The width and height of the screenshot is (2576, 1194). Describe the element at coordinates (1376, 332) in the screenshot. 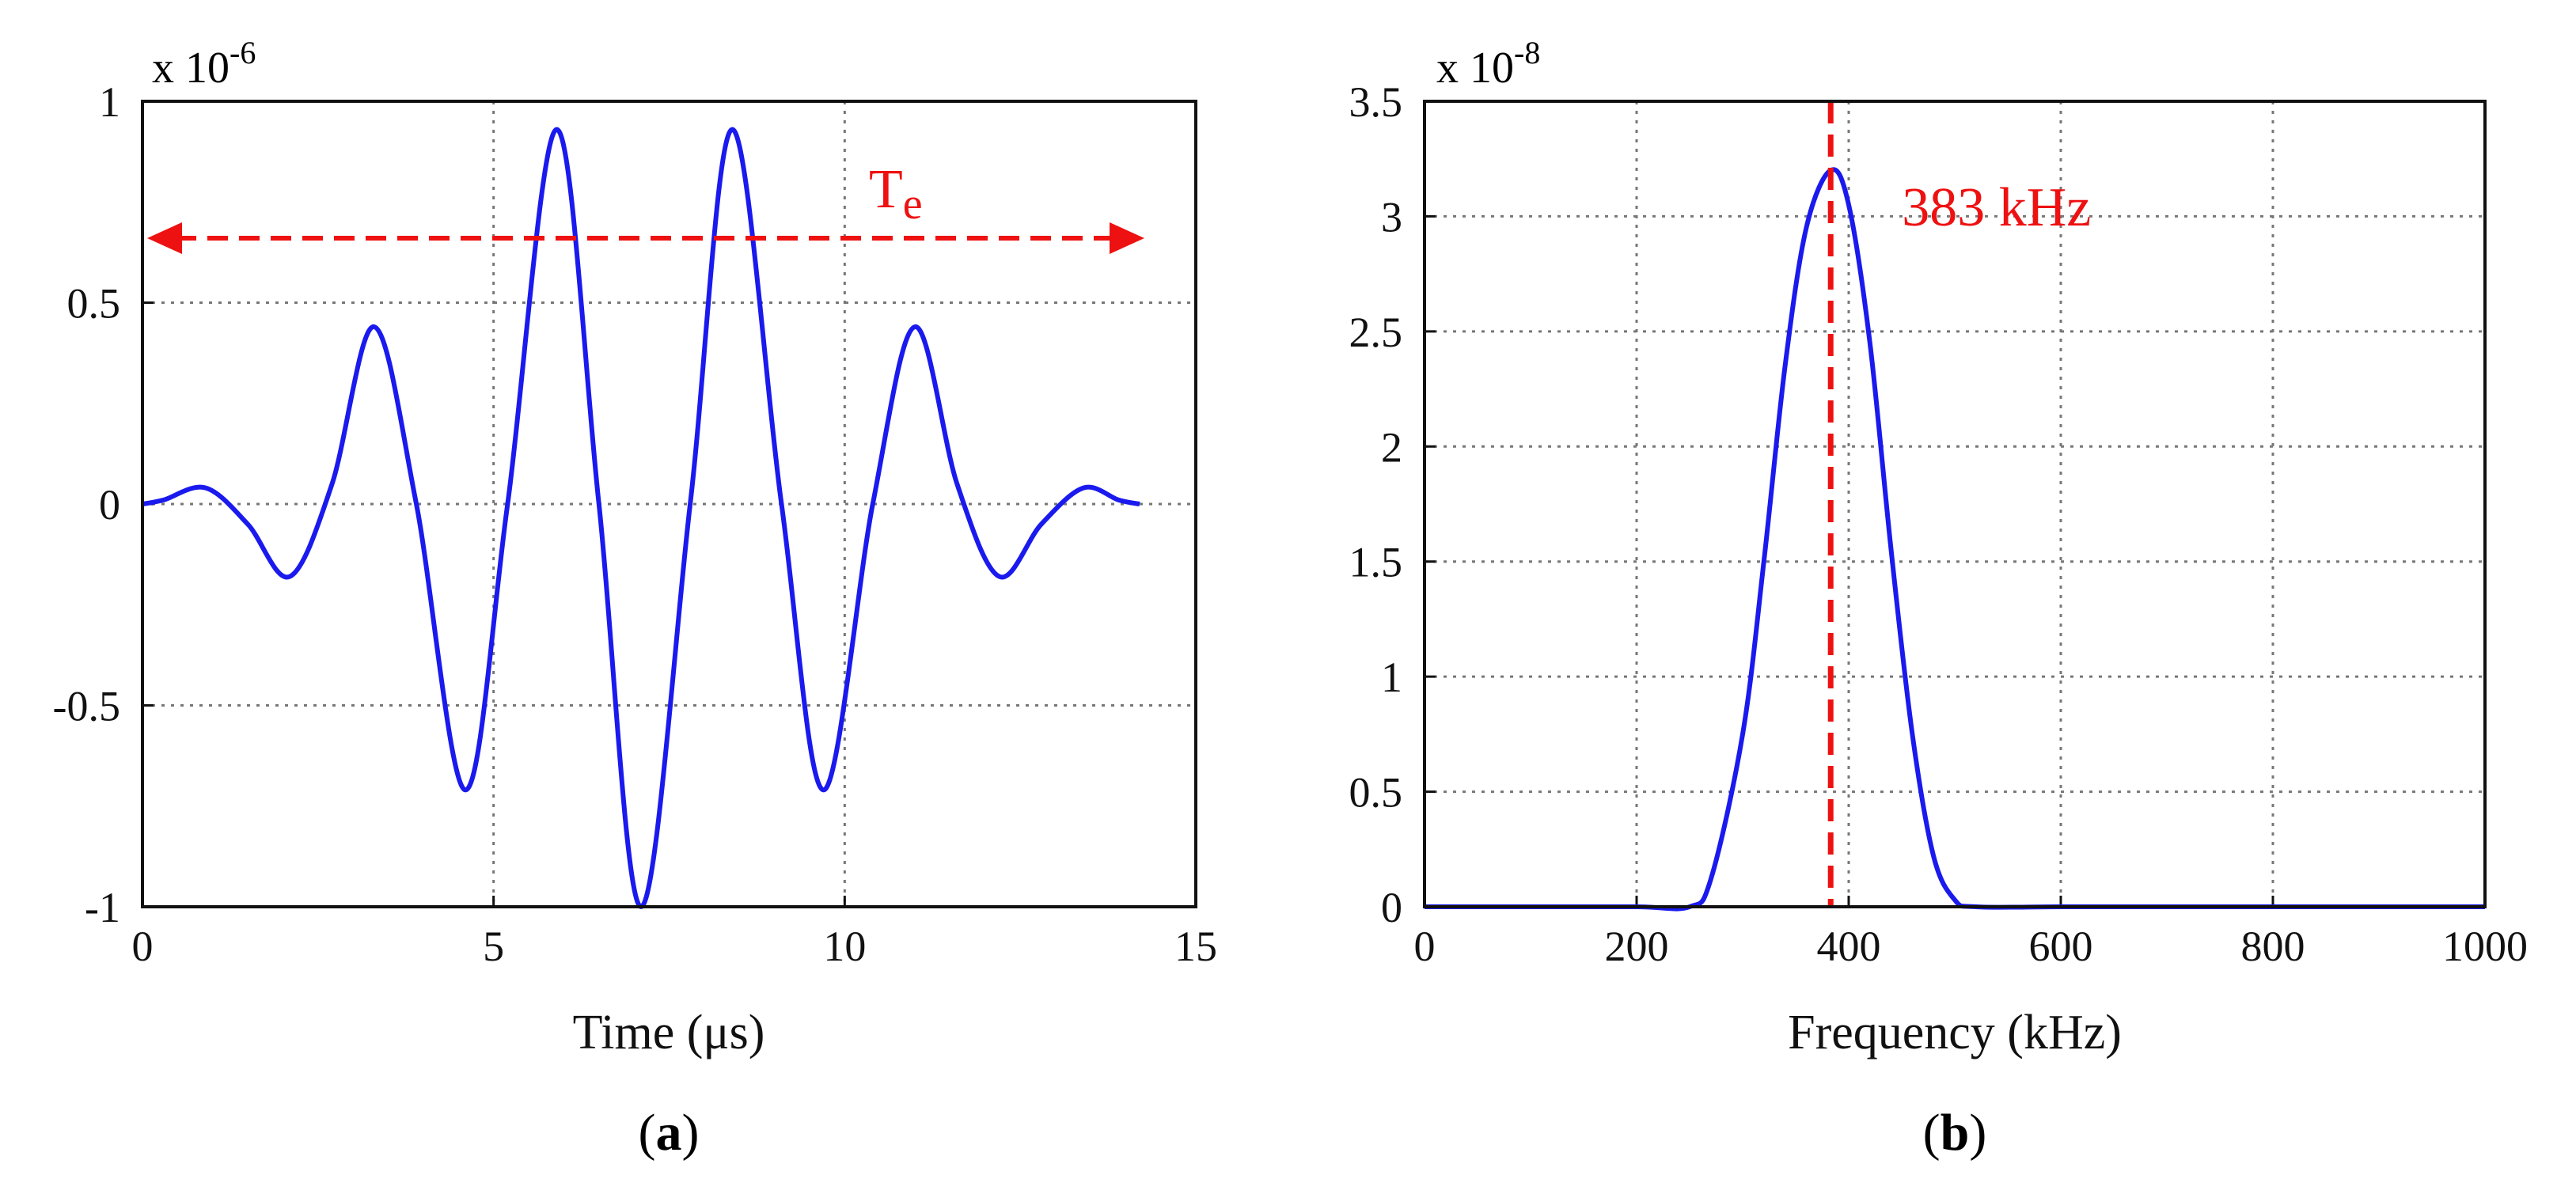

I see `y-tick-label: 2.5` at that location.